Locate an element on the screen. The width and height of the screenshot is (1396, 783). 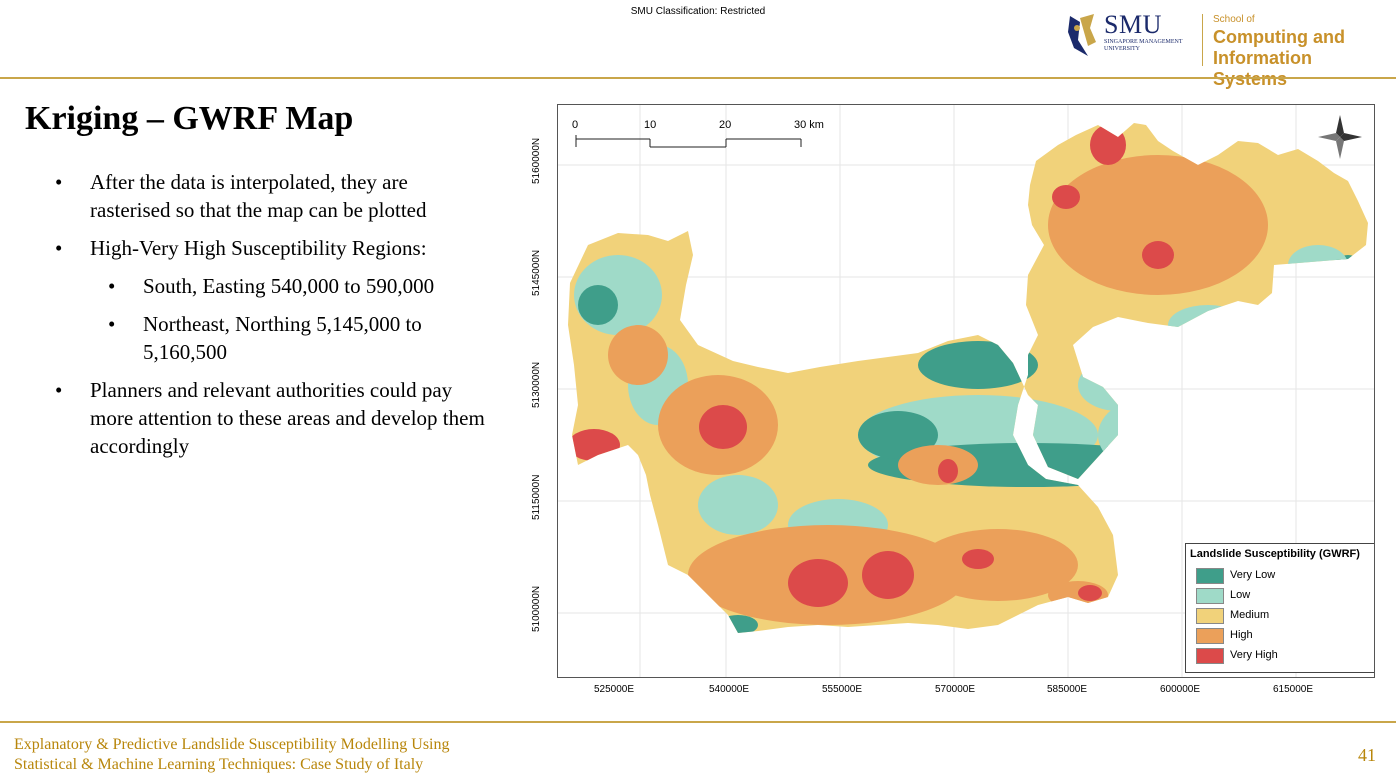
page-number: 41 is located at coordinates (1367, 755).